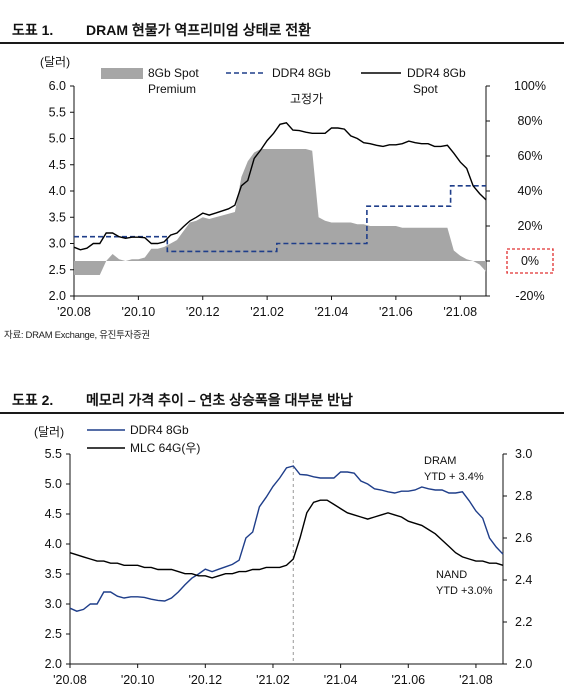 Image resolution: width=564 pixels, height=692 pixels. I want to click on chart1-series-spot-line, so click(280, 186).